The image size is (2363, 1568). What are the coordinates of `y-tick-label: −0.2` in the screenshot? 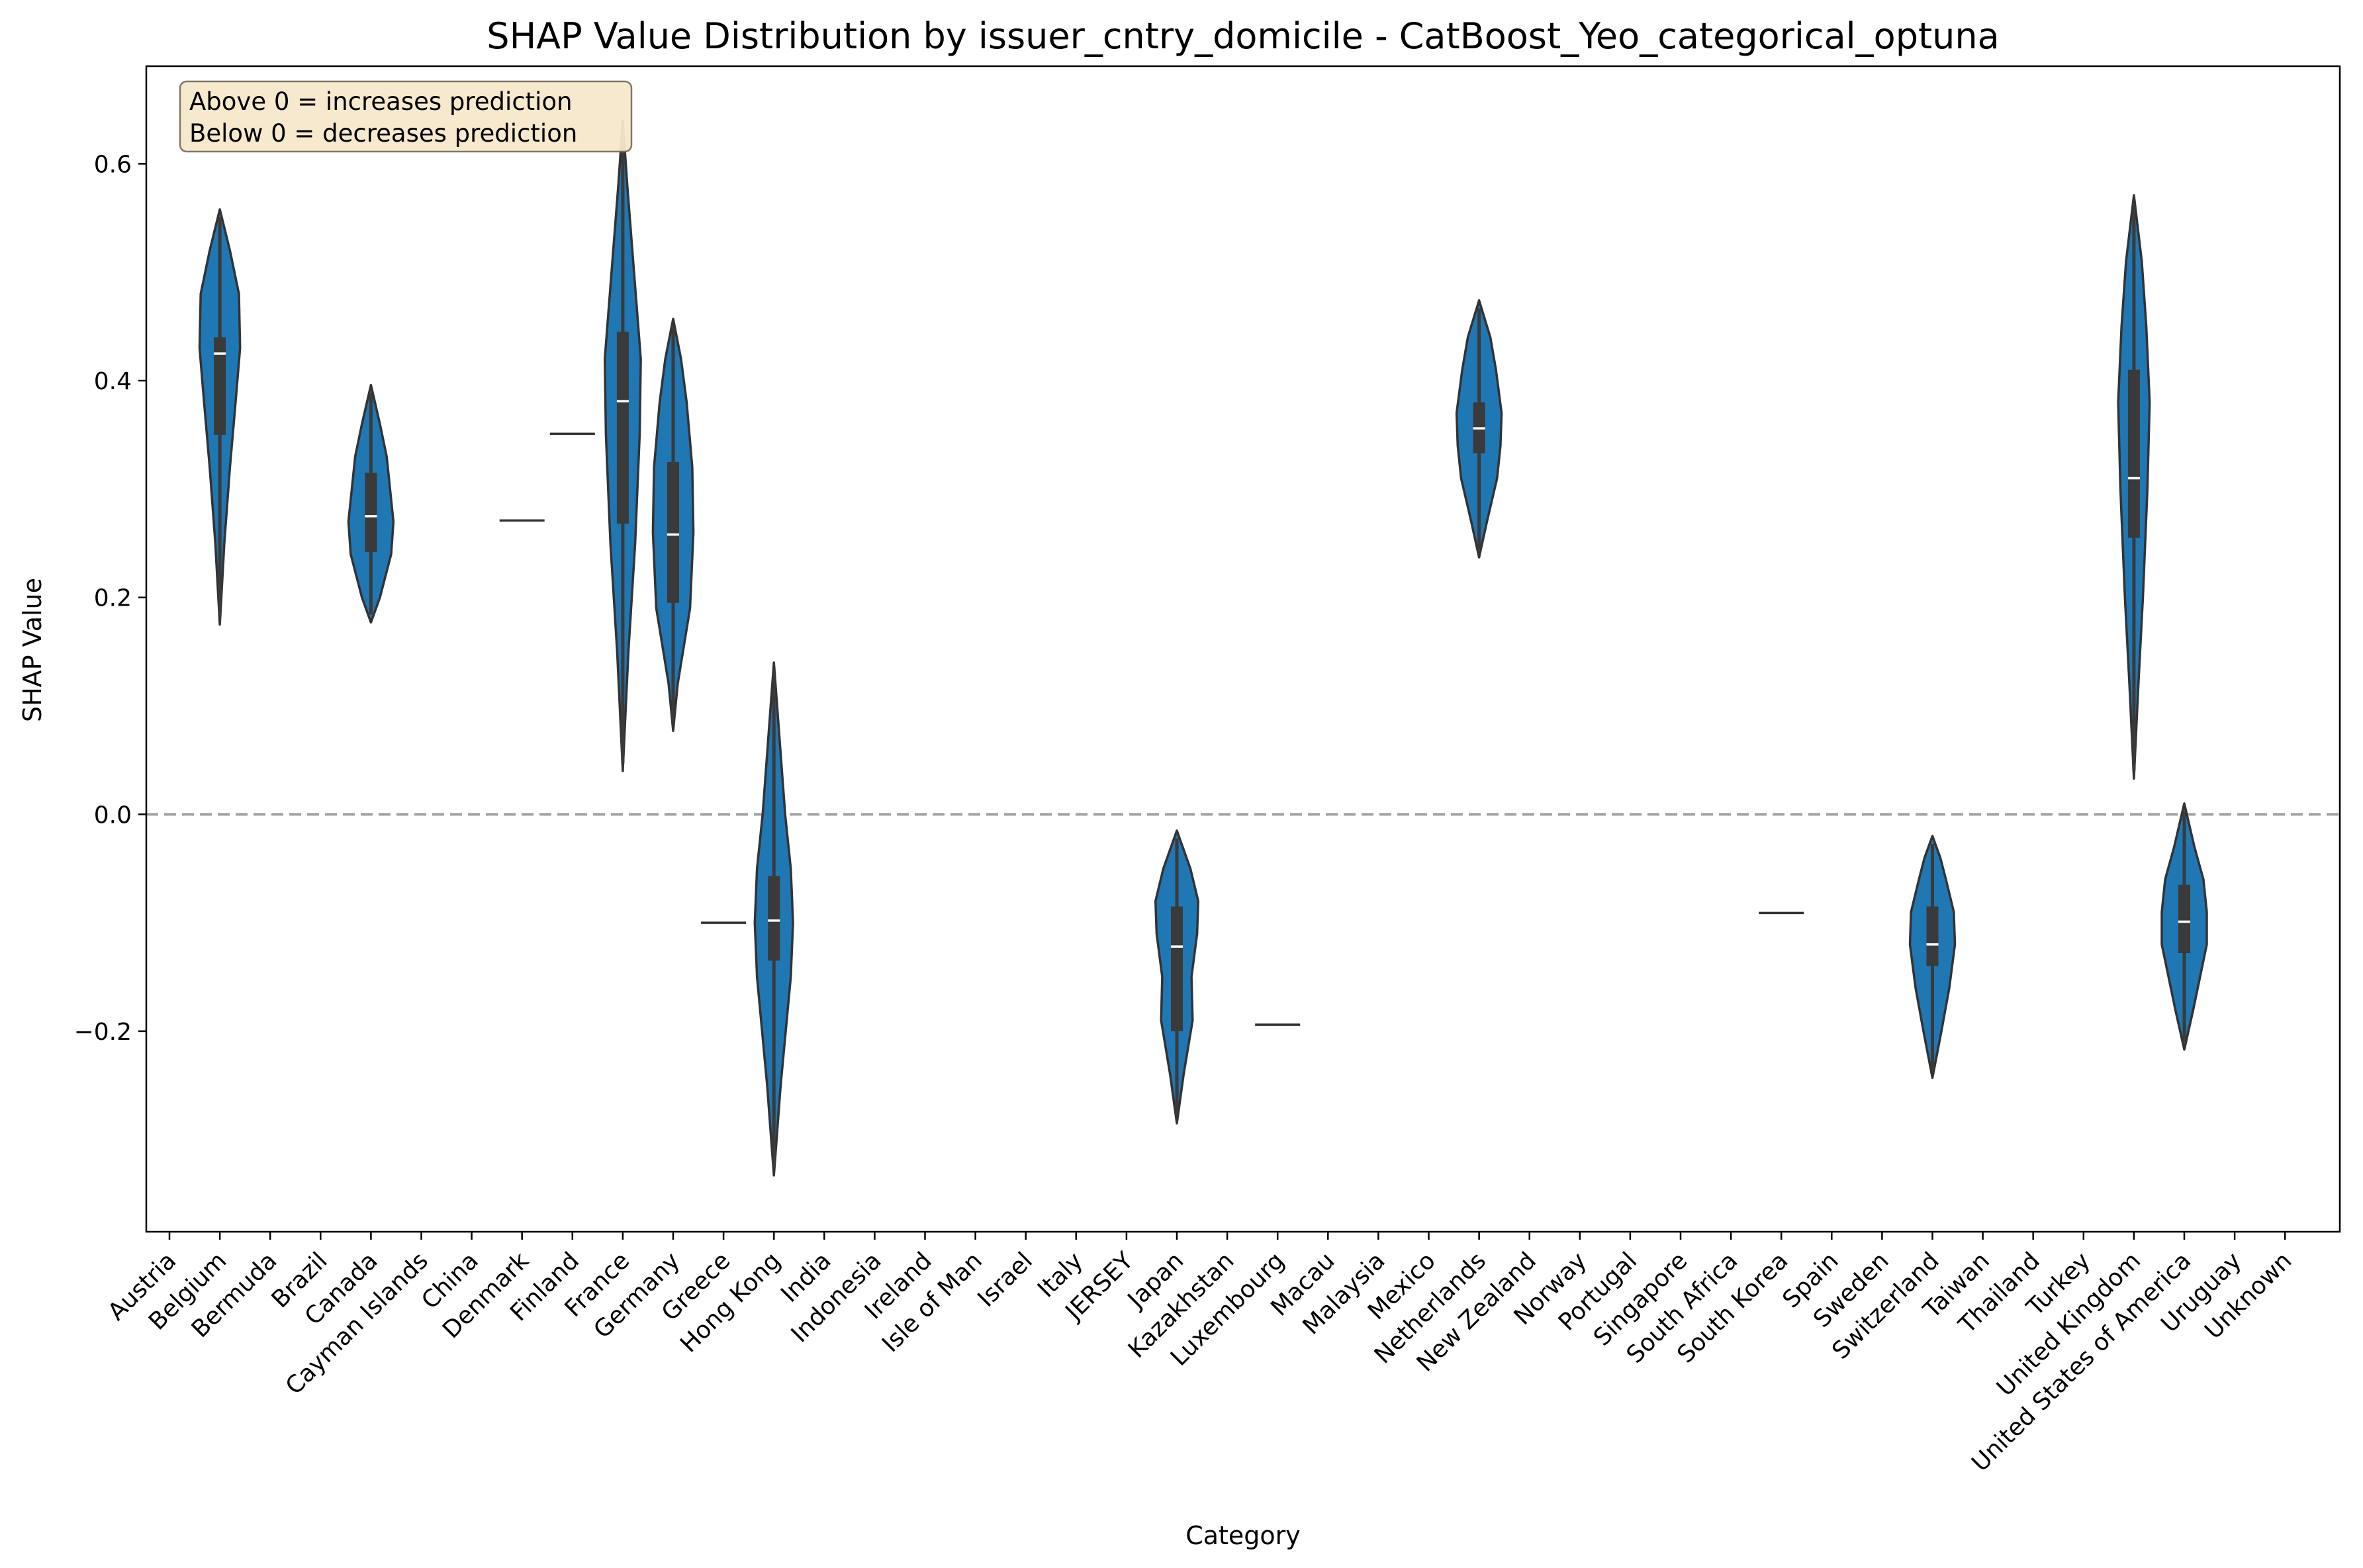 It's located at (103, 1032).